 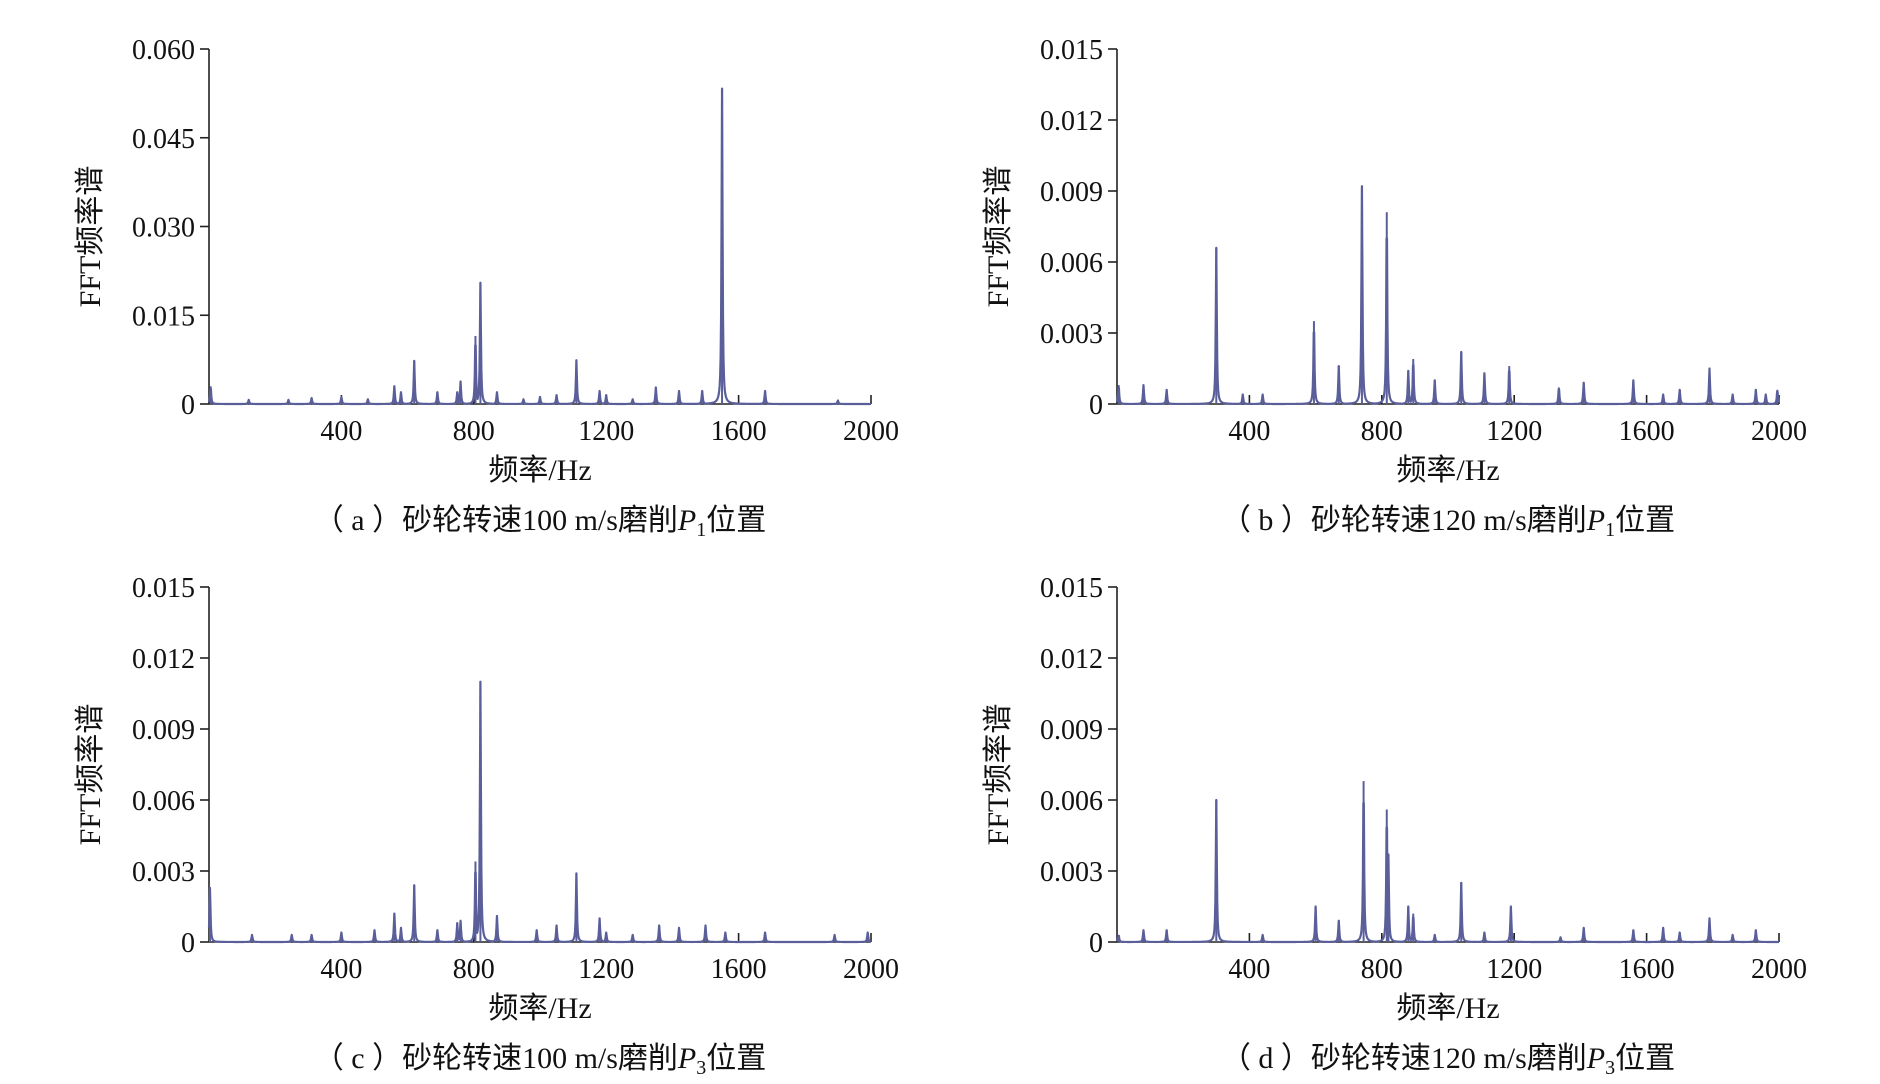 I want to click on y-tick-label: 0.030, so click(x=163, y=228).